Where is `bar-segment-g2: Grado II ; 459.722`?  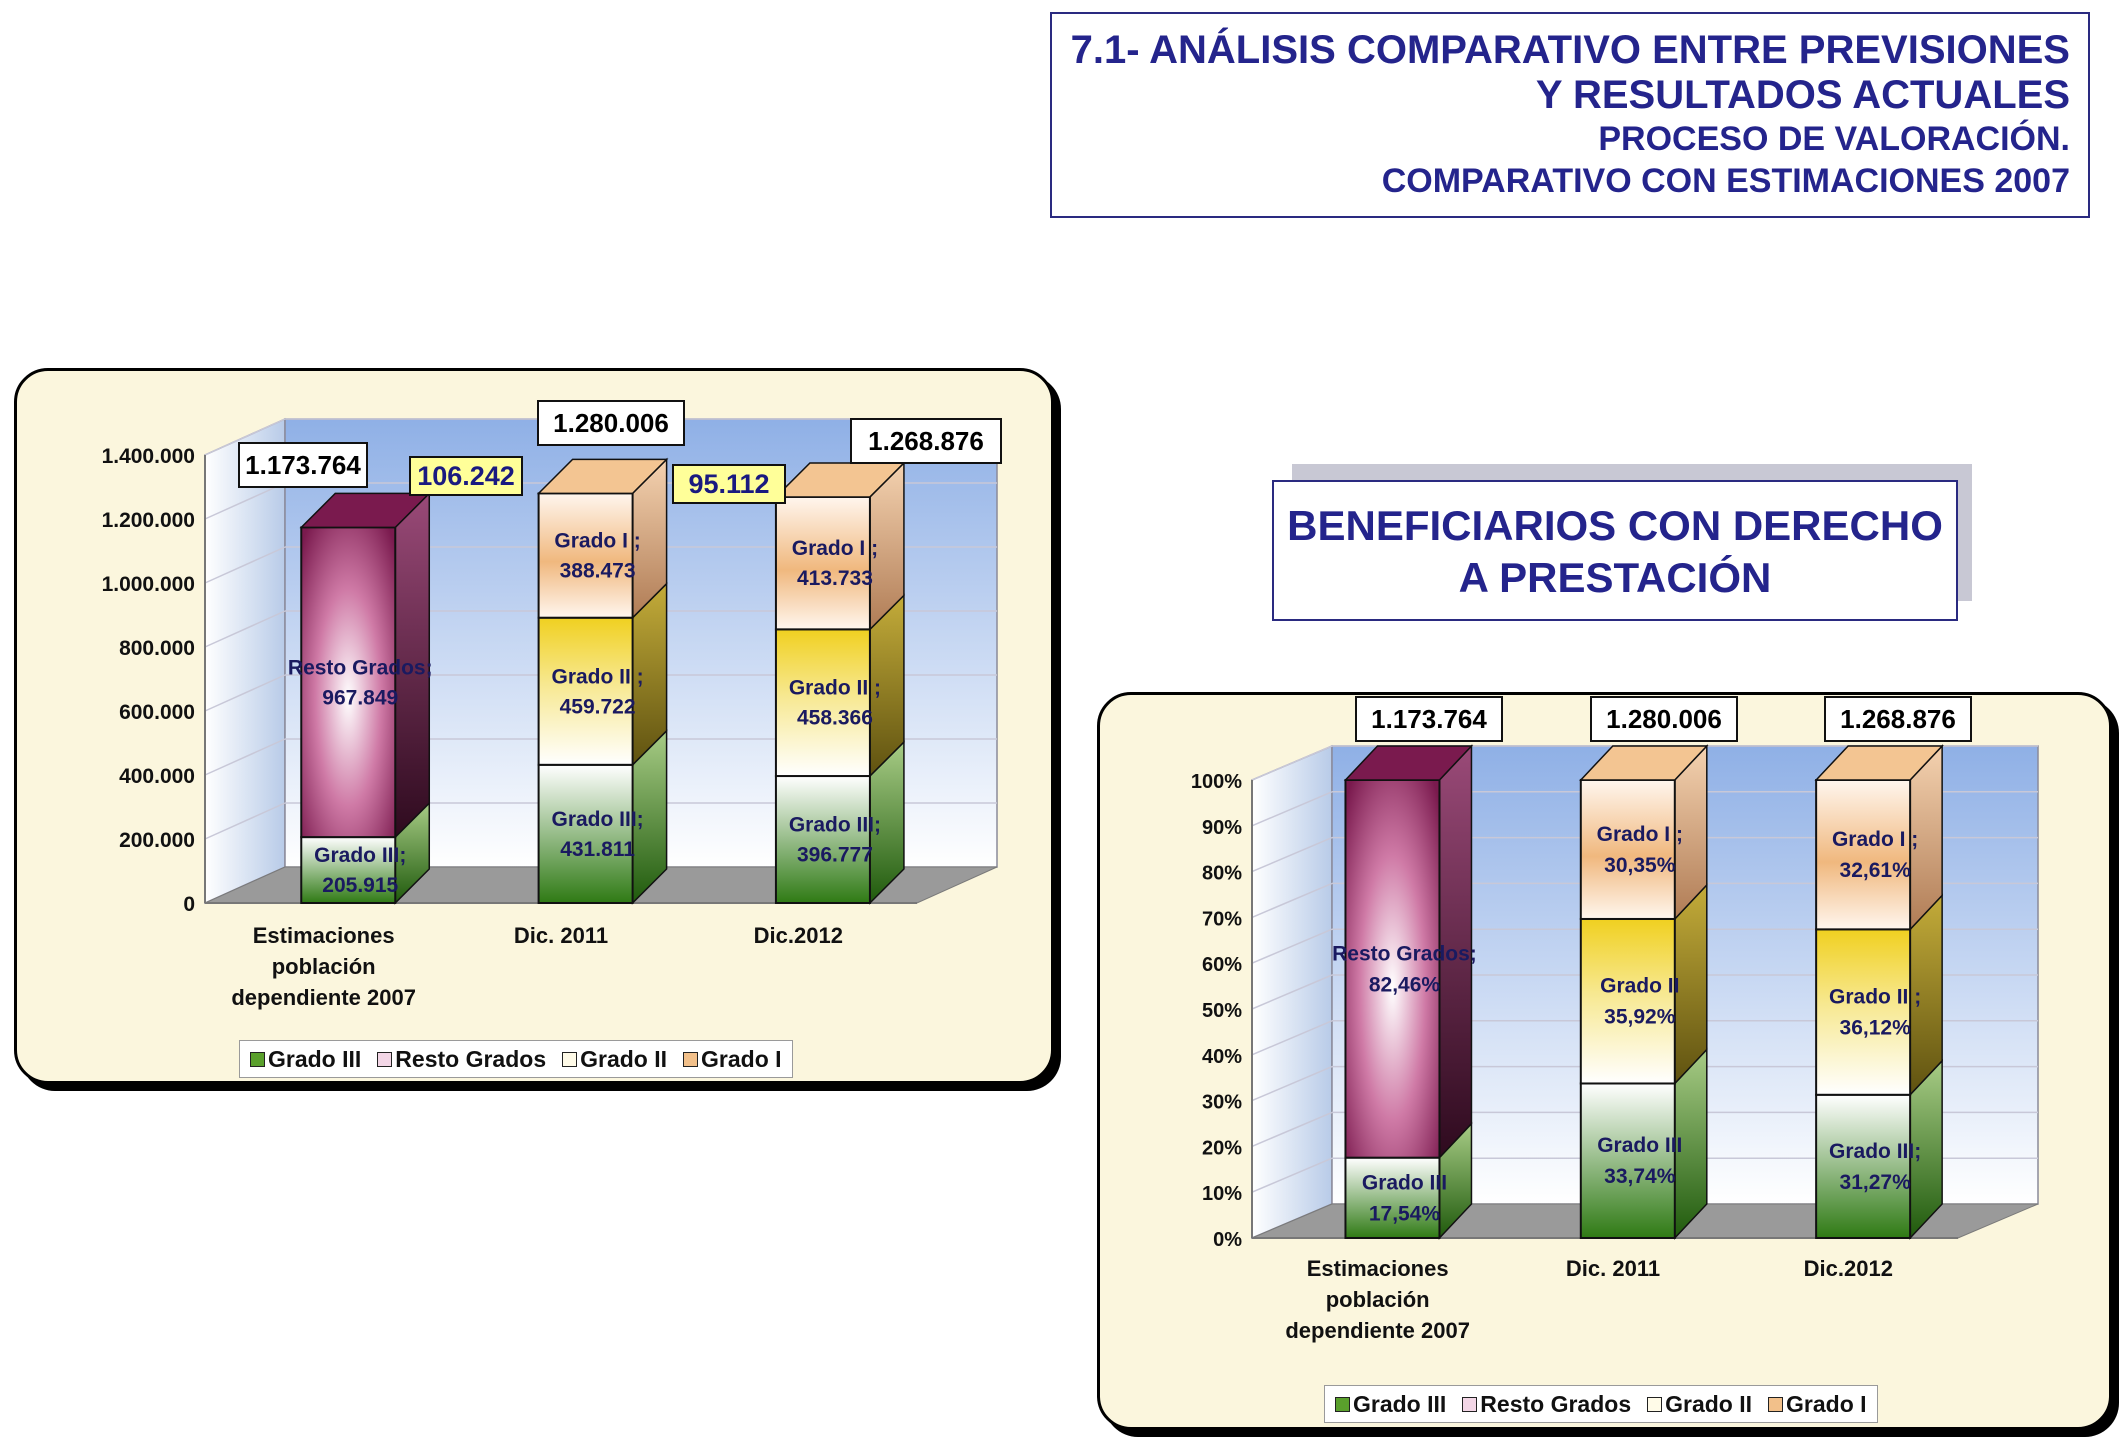
bar-segment-g2: Grado II ; 459.722 is located at coordinates (602, 674).